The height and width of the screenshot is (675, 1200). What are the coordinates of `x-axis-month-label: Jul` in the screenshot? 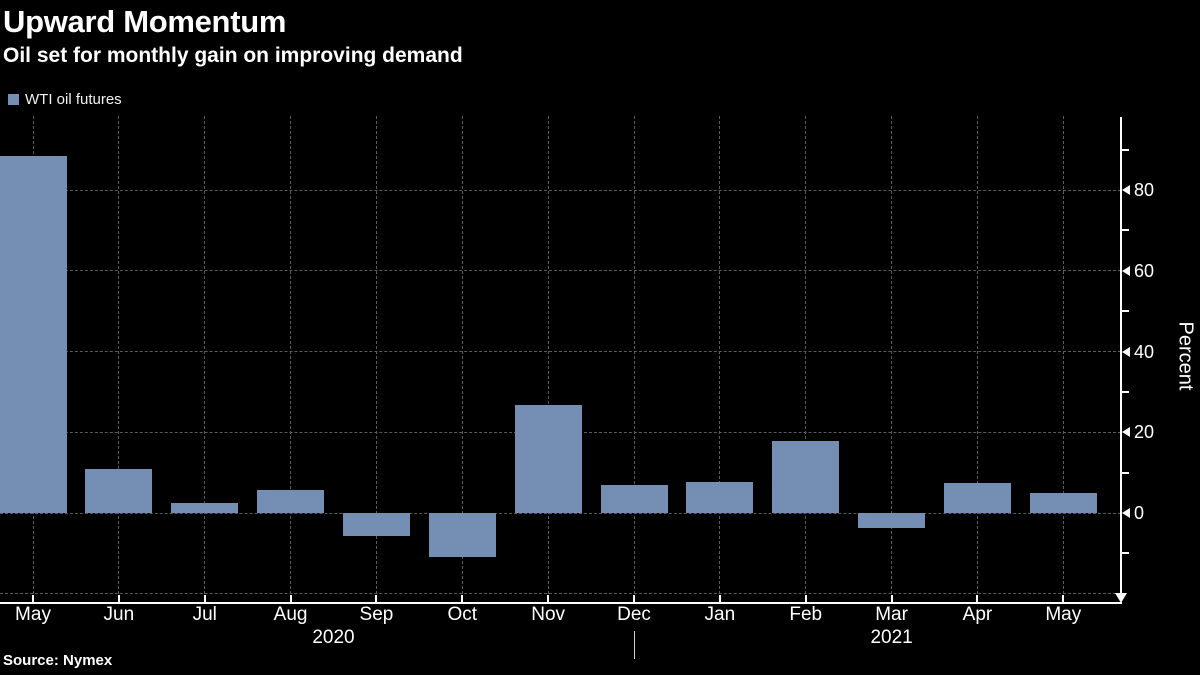 It's located at (204, 614).